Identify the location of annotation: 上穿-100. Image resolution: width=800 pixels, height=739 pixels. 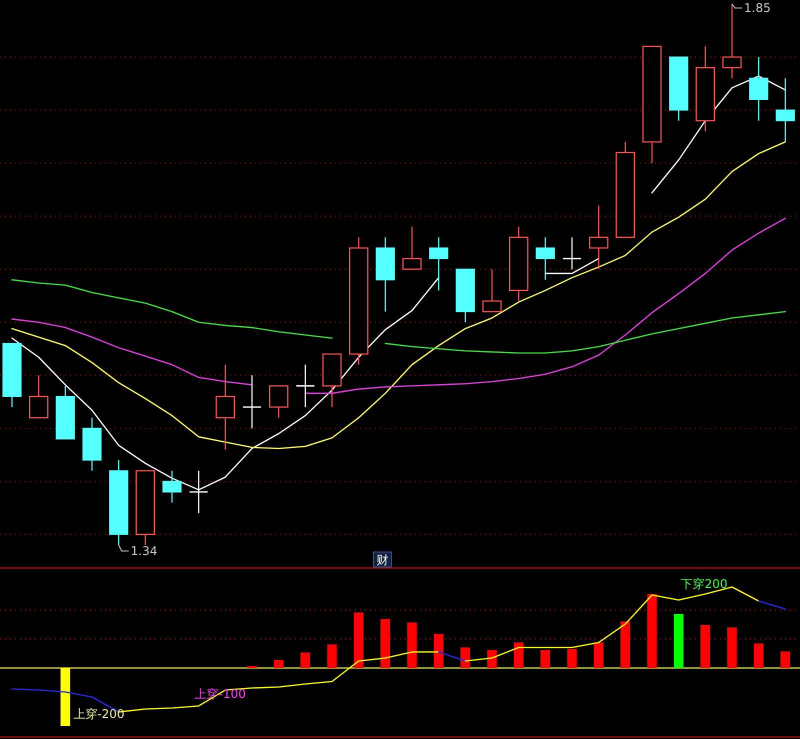
(220, 693).